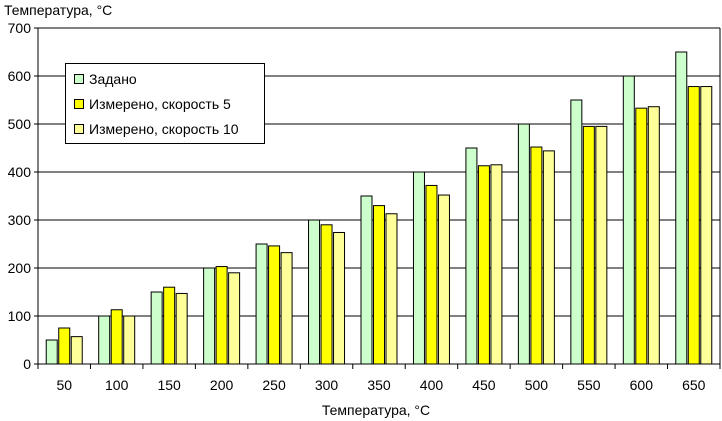 Image resolution: width=722 pixels, height=421 pixels. I want to click on x-tick-labels: 50 100 150 200 250 300 350 400 450 500 550 600 650, so click(380, 385).